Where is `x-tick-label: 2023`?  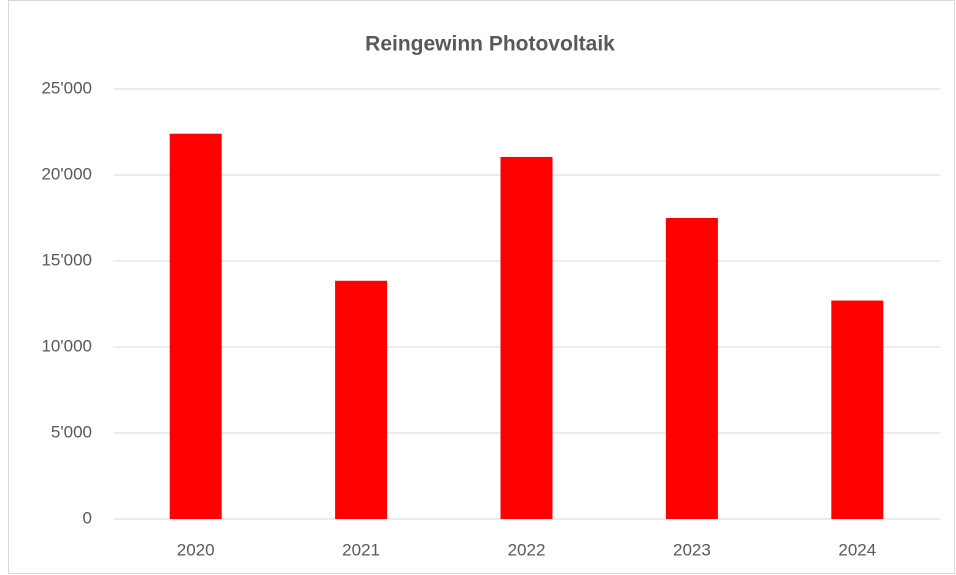 x-tick-label: 2023 is located at coordinates (692, 549).